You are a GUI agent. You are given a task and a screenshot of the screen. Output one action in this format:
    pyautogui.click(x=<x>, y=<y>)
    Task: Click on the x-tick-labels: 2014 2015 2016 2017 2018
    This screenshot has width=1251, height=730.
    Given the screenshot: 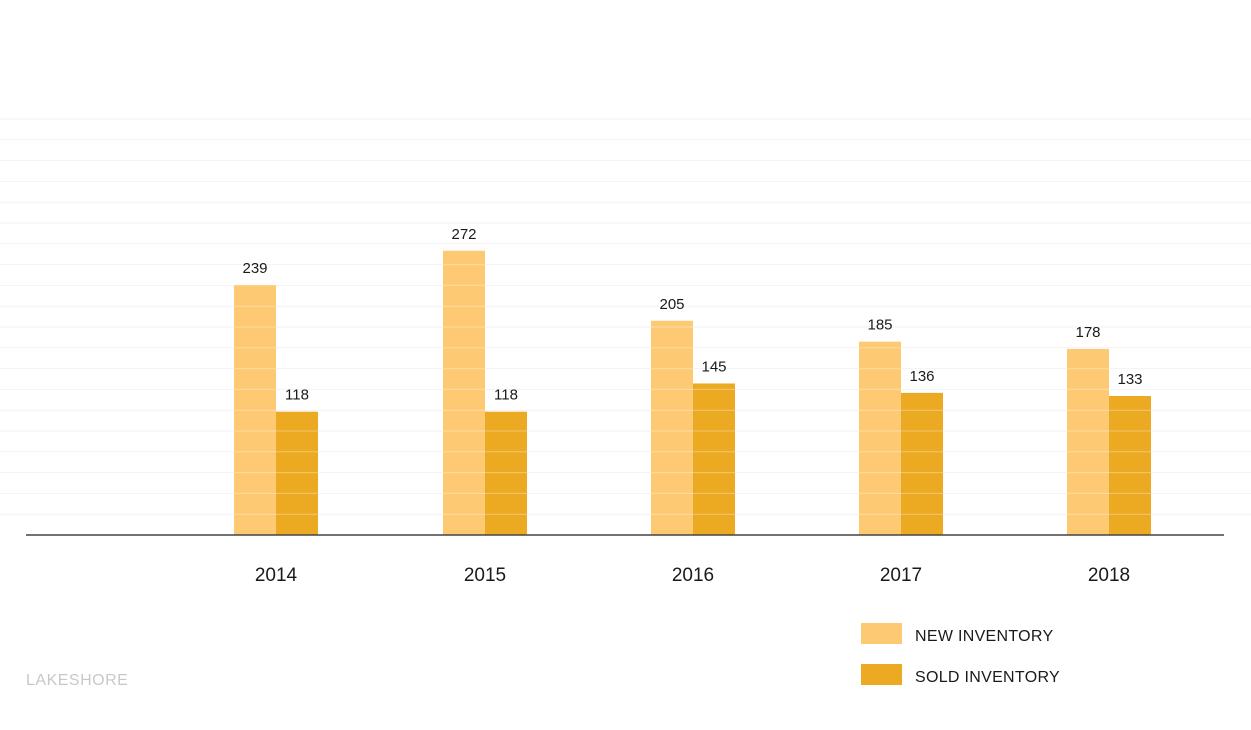 What is the action you would take?
    pyautogui.click(x=692, y=575)
    